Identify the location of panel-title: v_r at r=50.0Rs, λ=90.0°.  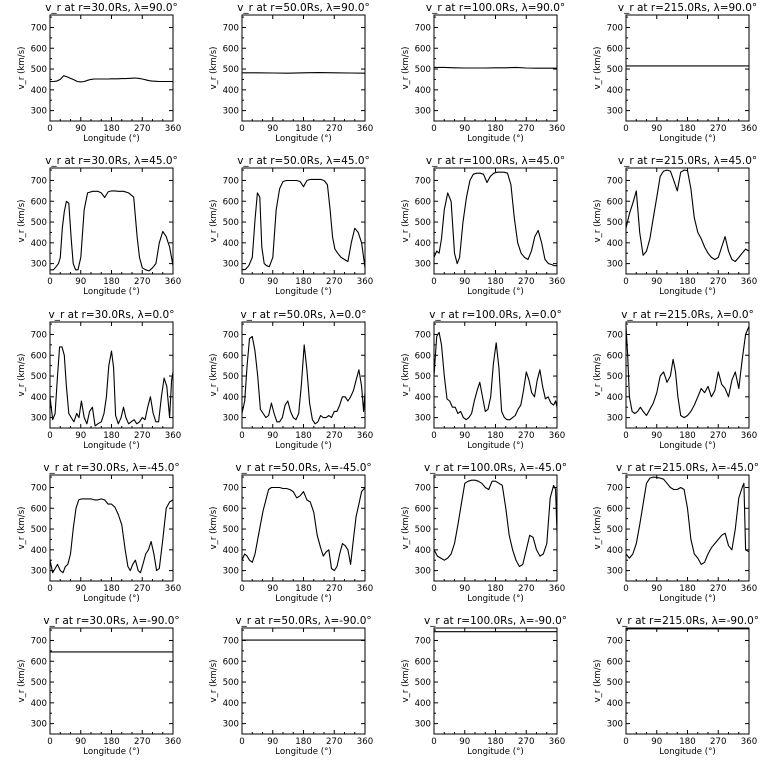
(303, 8).